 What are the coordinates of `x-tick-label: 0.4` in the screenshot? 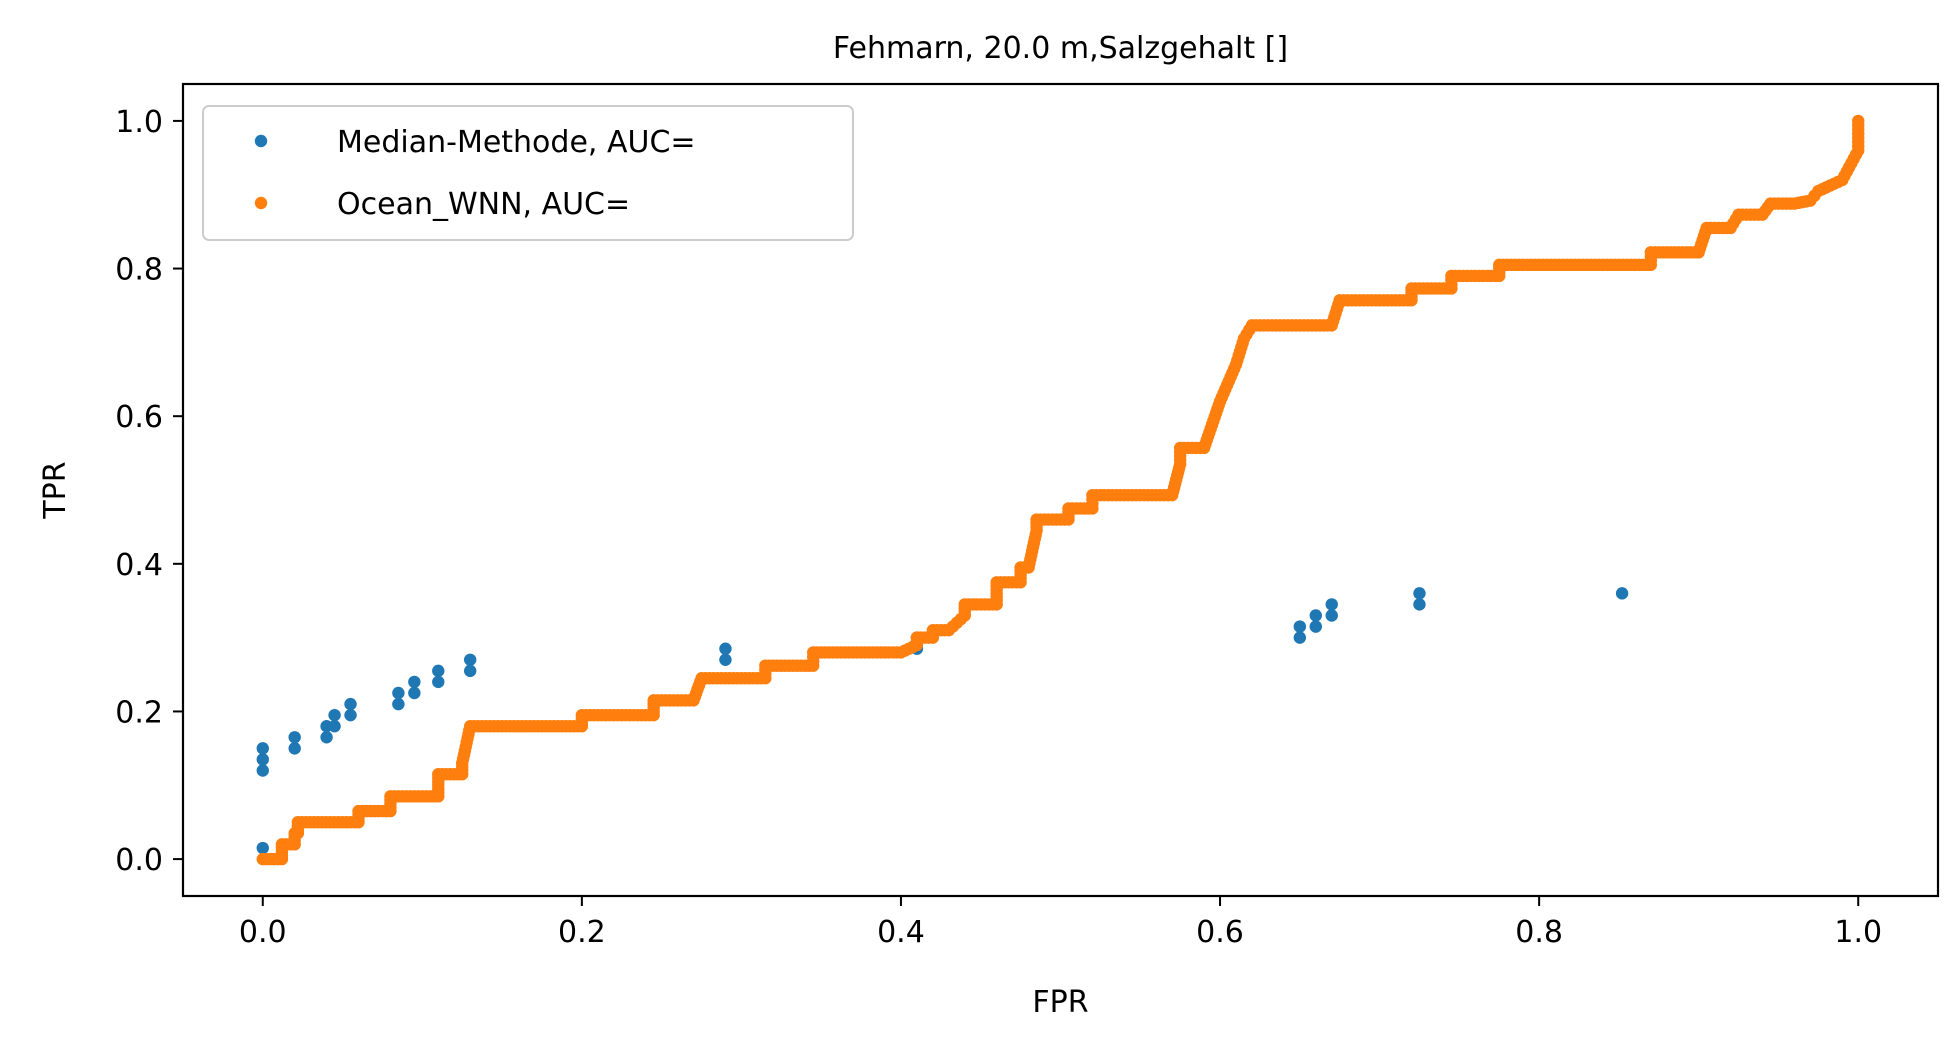 It's located at (901, 932).